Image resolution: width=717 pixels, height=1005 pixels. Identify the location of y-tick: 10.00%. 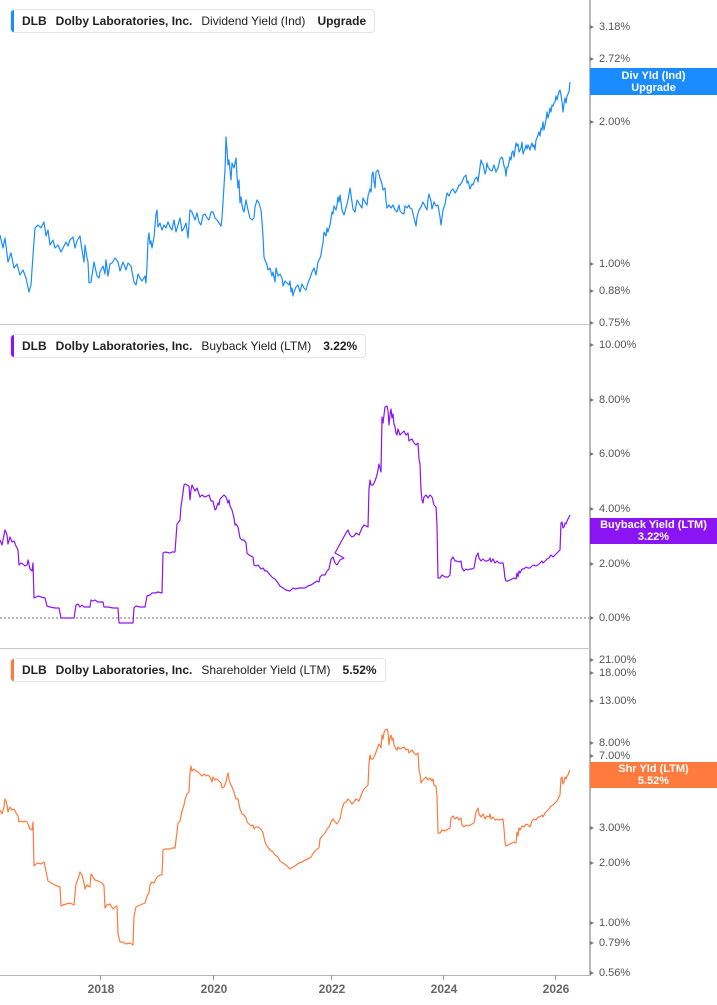
(612, 345).